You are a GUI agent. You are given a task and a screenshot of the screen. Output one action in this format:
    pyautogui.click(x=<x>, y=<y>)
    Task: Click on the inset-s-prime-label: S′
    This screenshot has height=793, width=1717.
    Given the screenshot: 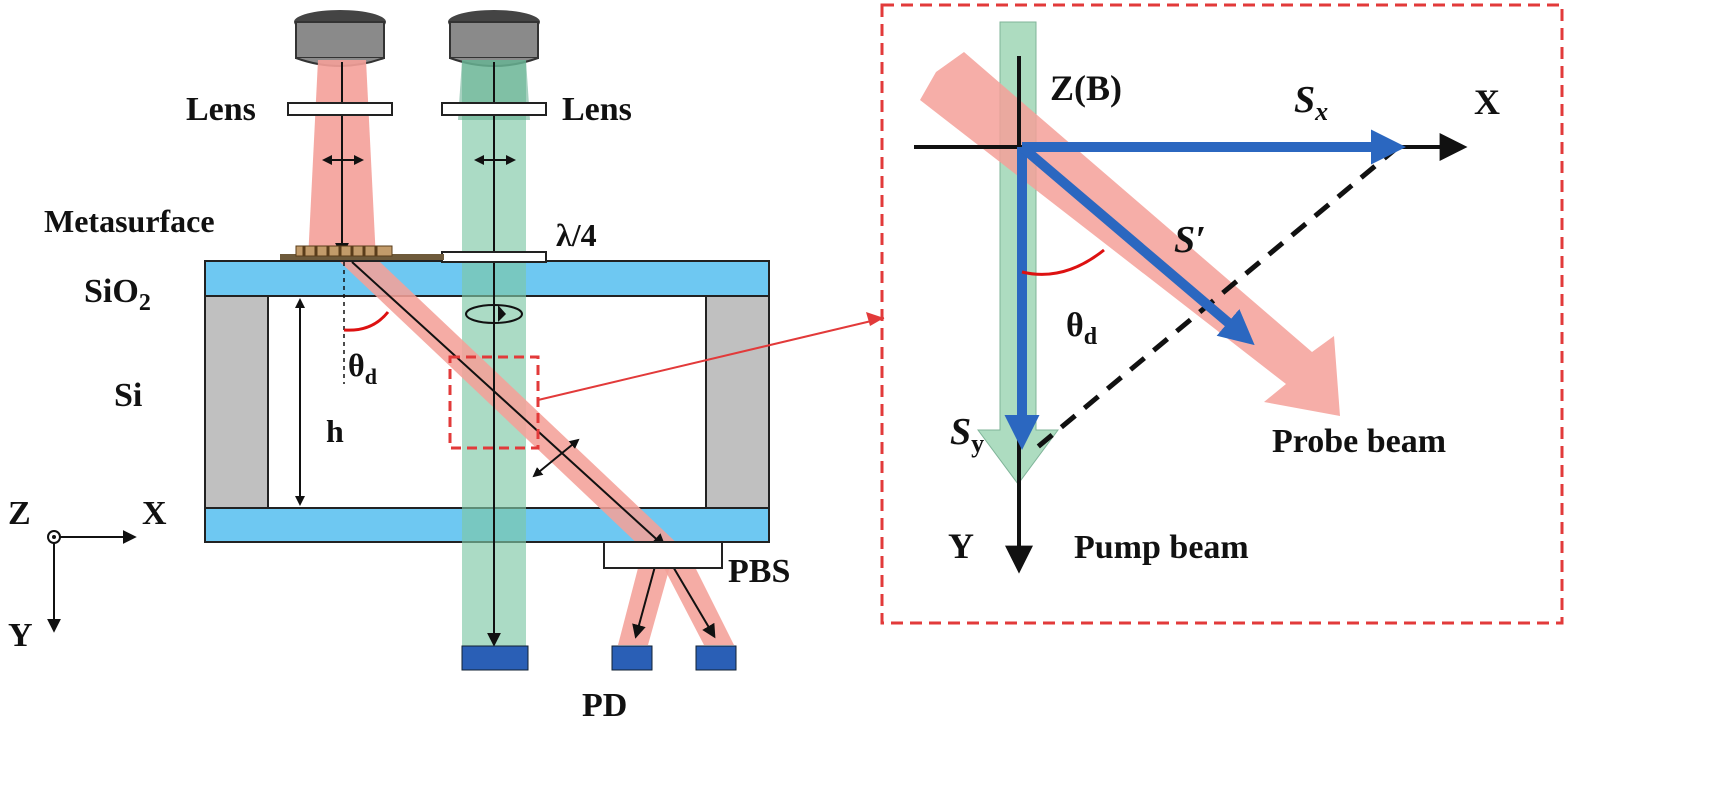 What is the action you would take?
    pyautogui.click(x=1190, y=240)
    